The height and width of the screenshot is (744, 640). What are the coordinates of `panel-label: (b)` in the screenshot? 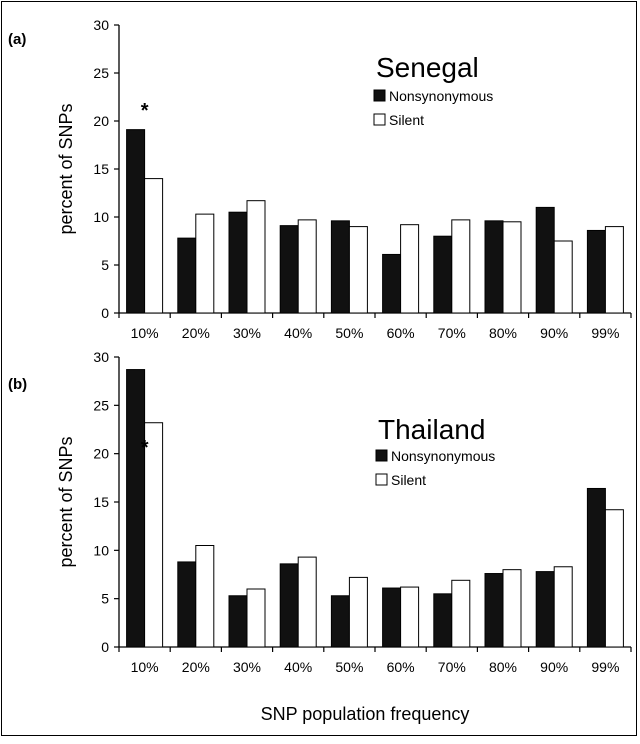 It's located at (17, 384).